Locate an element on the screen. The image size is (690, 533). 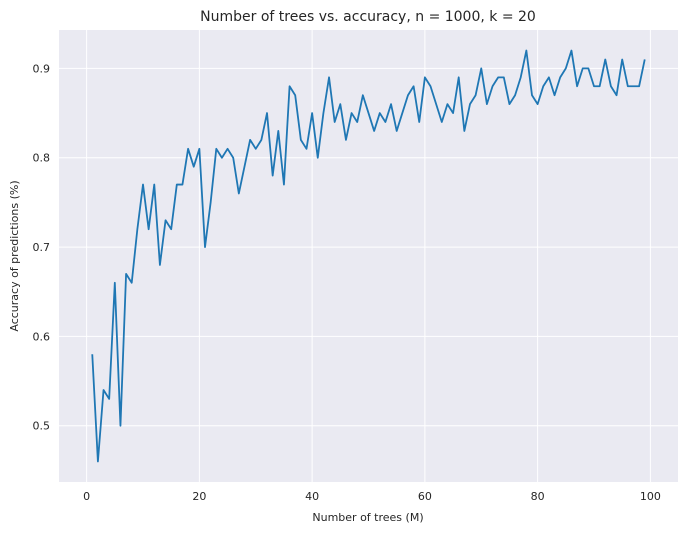
x-tick-label: 0 is located at coordinates (86, 496).